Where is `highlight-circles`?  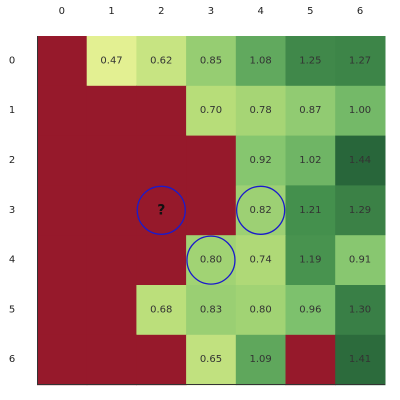 highlight-circles is located at coordinates (211, 235).